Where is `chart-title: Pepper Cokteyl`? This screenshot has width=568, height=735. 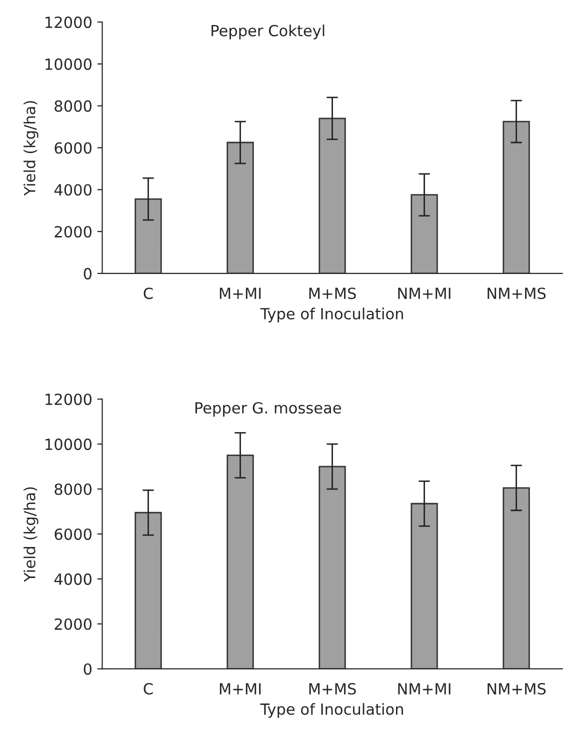
chart-title: Pepper Cokteyl is located at coordinates (268, 32).